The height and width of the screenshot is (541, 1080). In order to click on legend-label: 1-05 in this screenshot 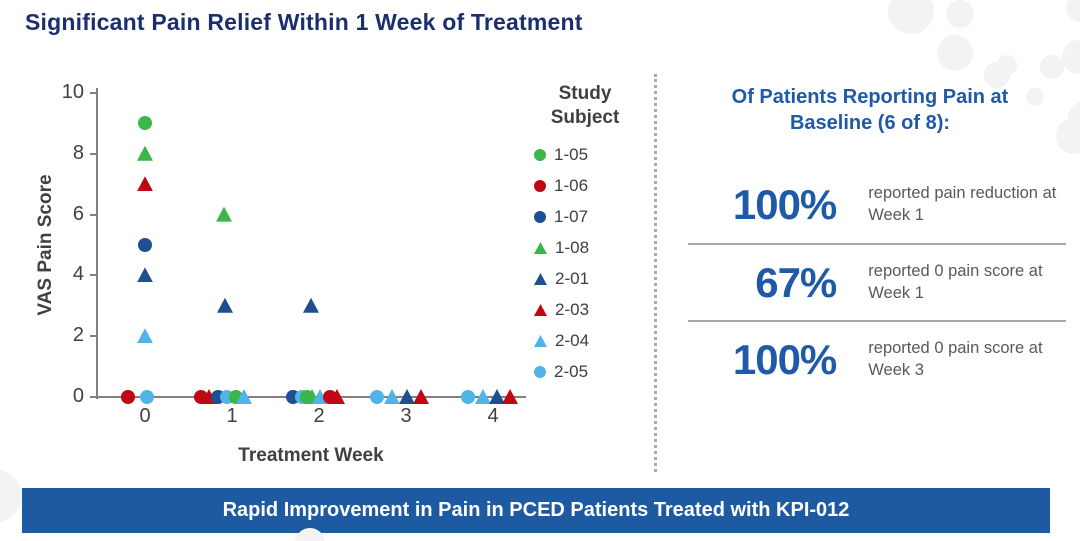, I will do `click(571, 154)`.